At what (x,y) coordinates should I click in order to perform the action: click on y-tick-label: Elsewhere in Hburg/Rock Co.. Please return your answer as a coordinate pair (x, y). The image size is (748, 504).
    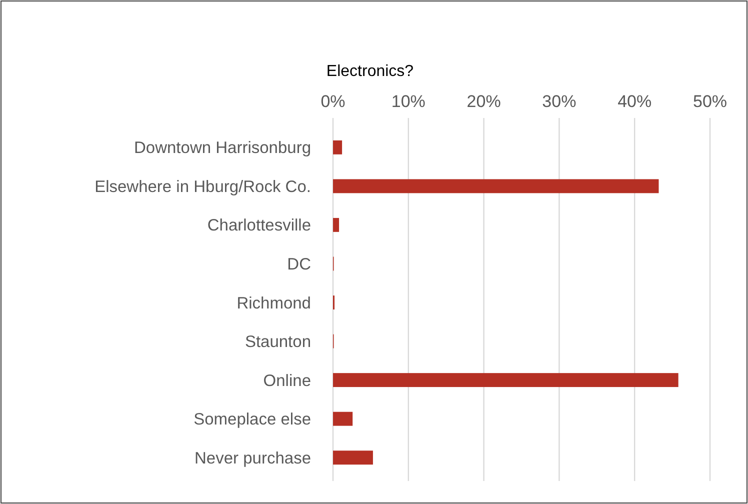
    Looking at the image, I should click on (202, 187).